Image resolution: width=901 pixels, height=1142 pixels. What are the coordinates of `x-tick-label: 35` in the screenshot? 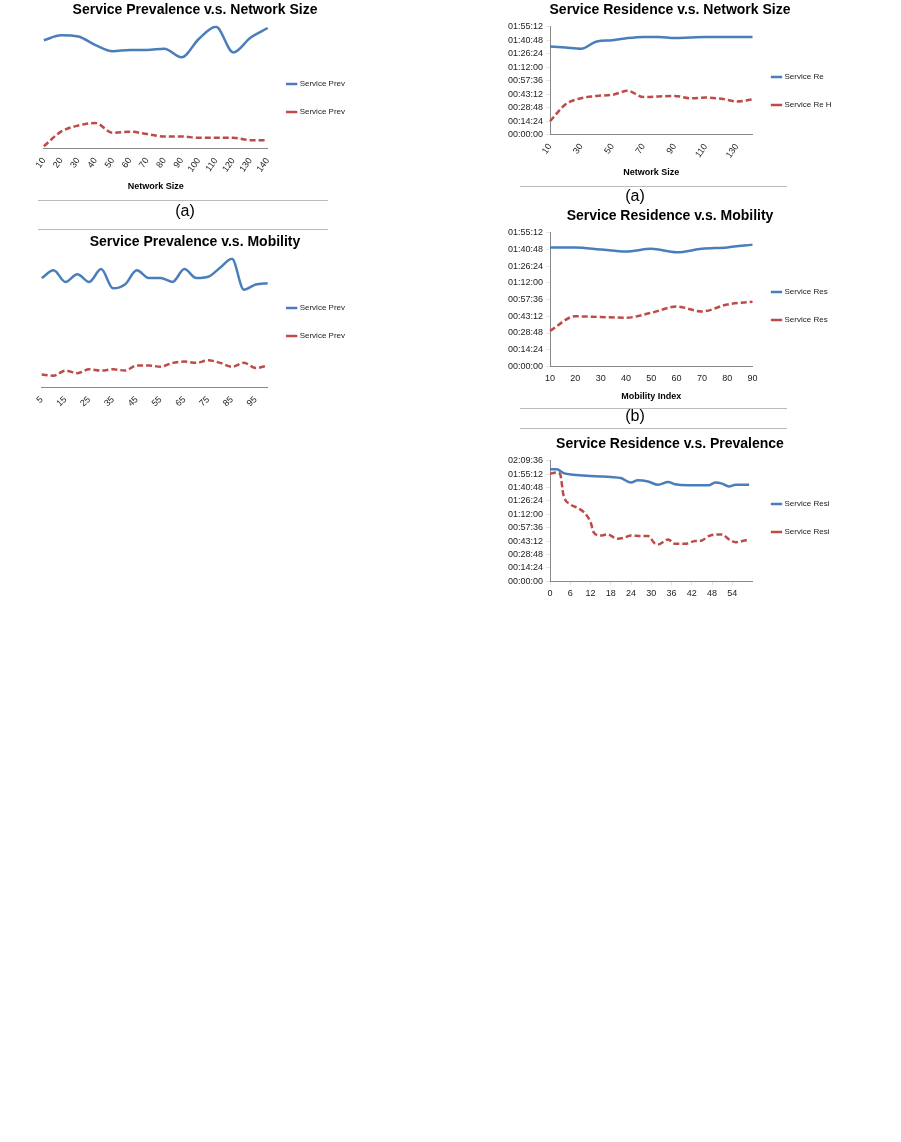 It's located at (109, 401).